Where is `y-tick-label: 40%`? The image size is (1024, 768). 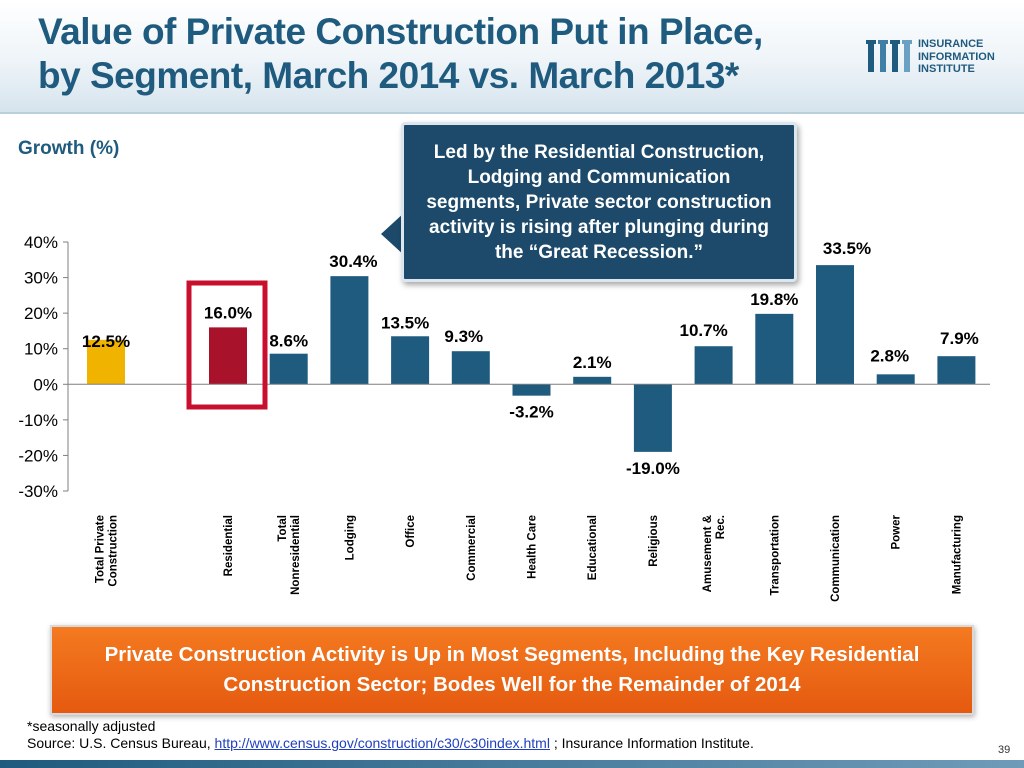
y-tick-label: 40% is located at coordinates (41, 242).